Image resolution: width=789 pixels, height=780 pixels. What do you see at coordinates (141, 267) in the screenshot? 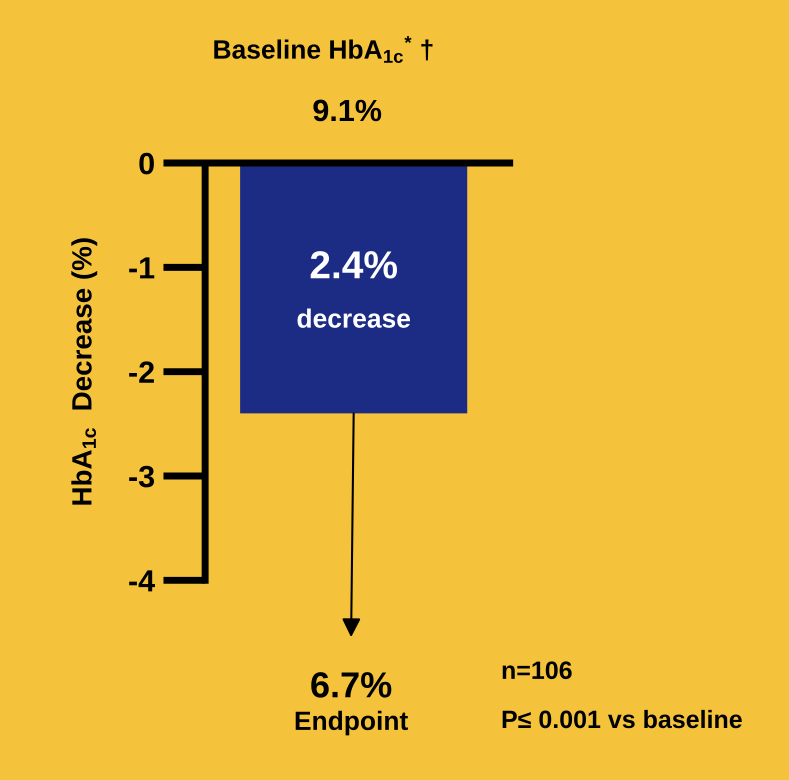
I see `y-tick-label: -1` at bounding box center [141, 267].